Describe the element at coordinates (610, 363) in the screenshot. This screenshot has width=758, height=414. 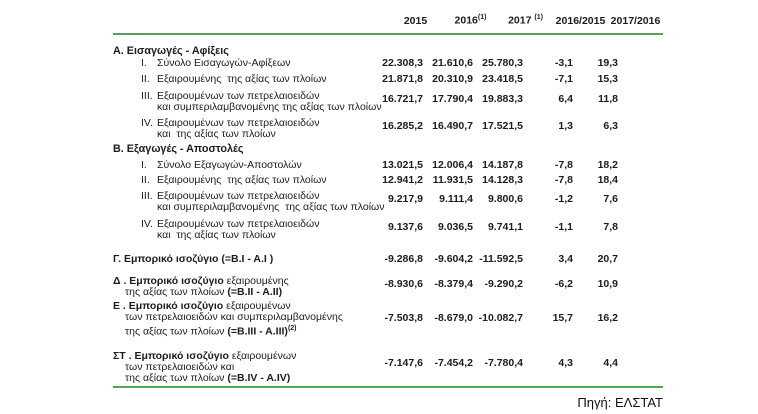
I see `row-value: 4,4` at that location.